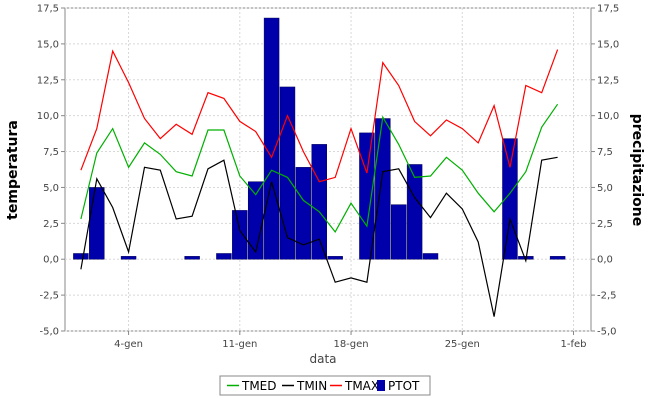 The image size is (650, 400). What do you see at coordinates (637, 170) in the screenshot?
I see `y-axis-right-title: precipitazione` at bounding box center [637, 170].